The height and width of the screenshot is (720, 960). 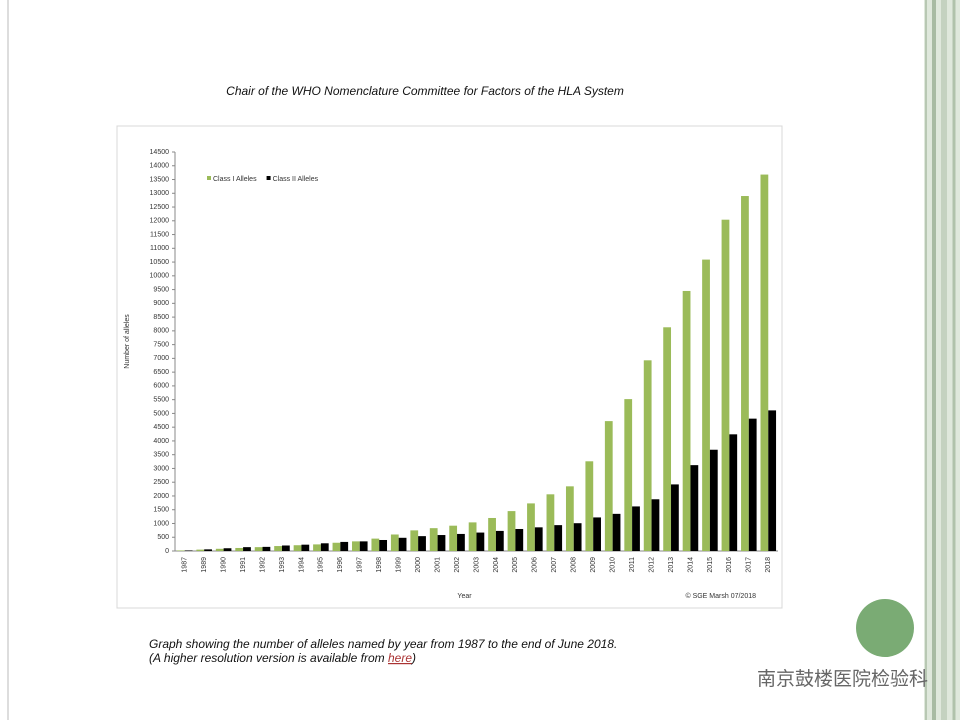 I want to click on x-tick-label: 2013, so click(x=671, y=565).